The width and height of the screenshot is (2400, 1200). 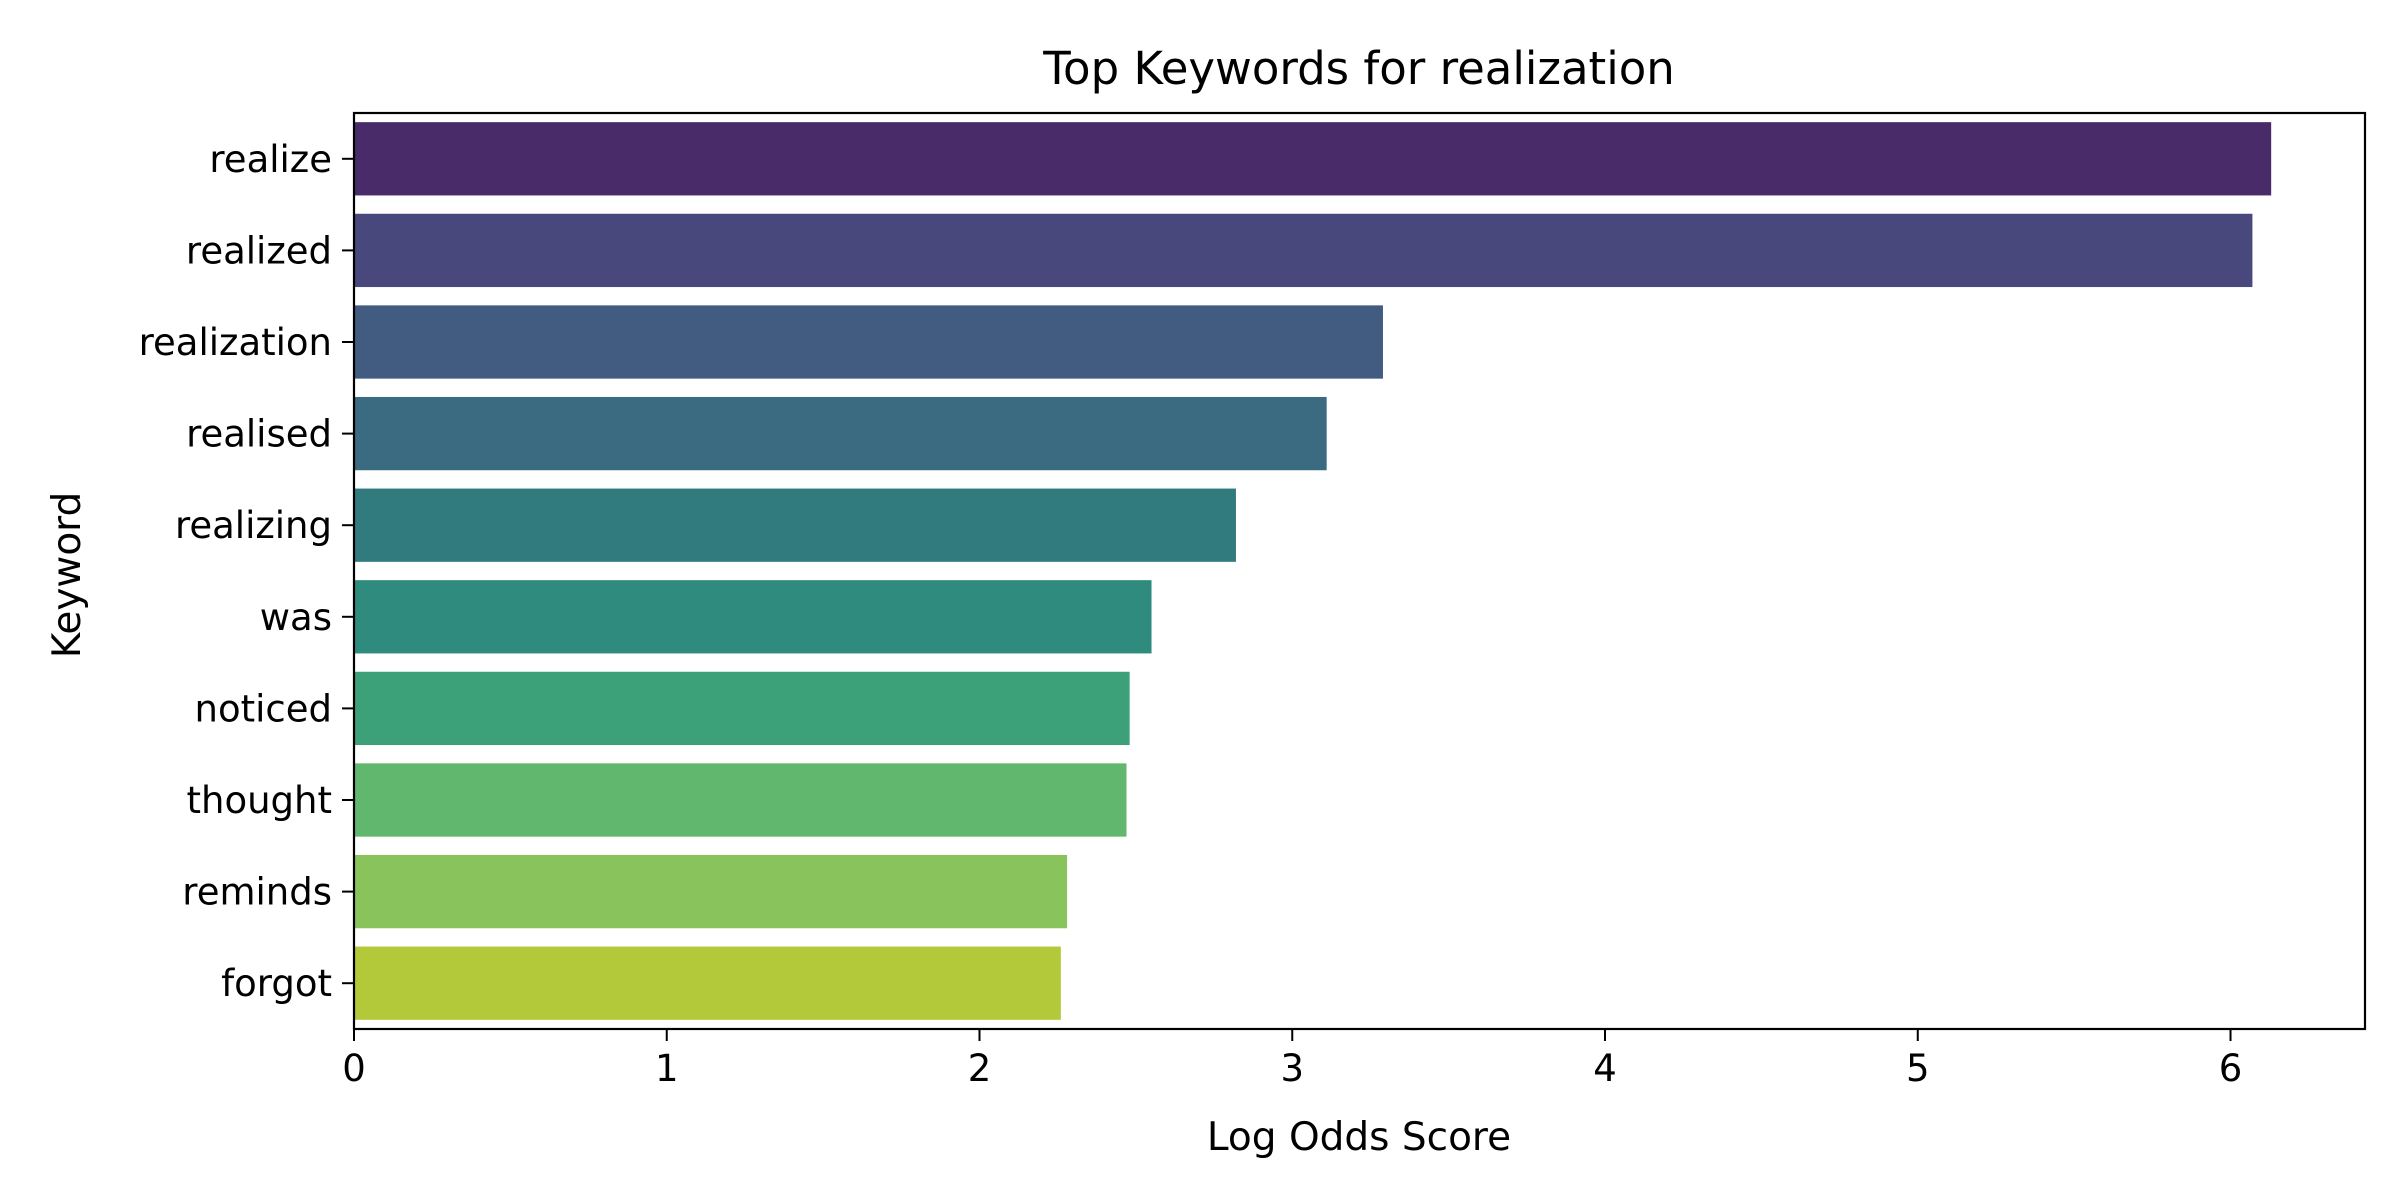 What do you see at coordinates (840, 433) in the screenshot?
I see `bar-realised` at bounding box center [840, 433].